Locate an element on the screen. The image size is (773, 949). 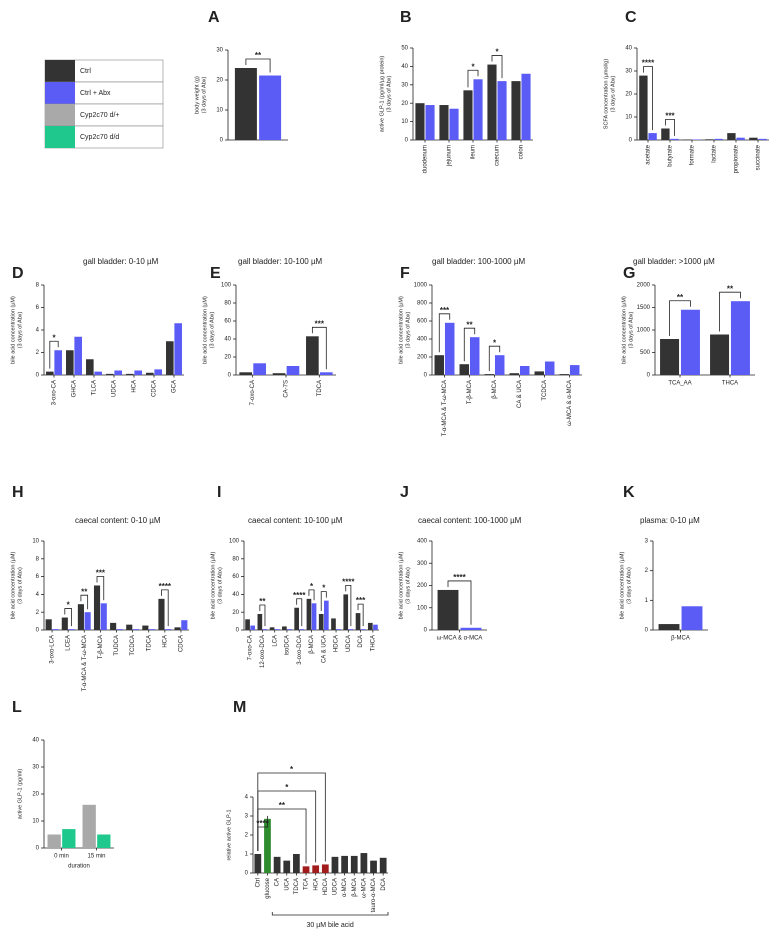
x-tick-label: HDCA is located at coordinates (337, 643).